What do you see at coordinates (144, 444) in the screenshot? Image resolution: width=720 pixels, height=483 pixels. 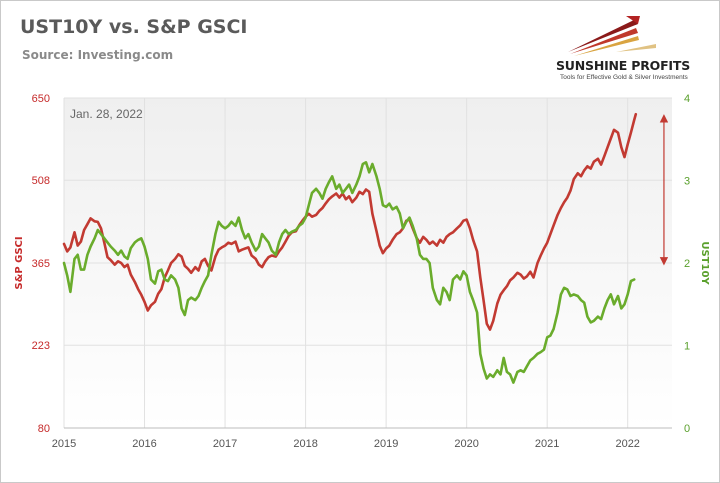 I see `x-tick-label: 2016` at bounding box center [144, 444].